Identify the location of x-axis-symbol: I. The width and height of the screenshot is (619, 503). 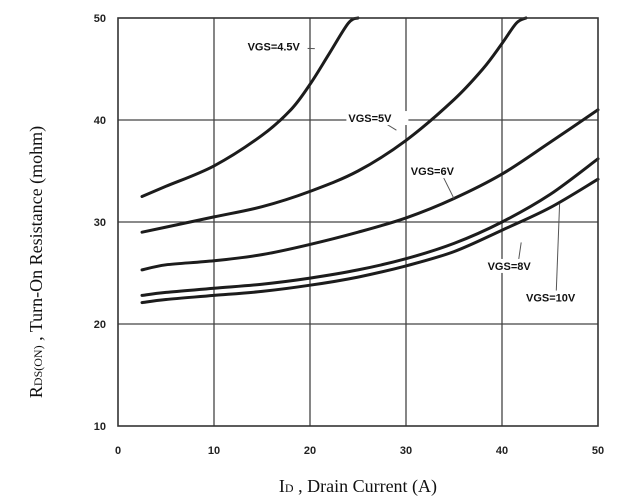
(282, 486).